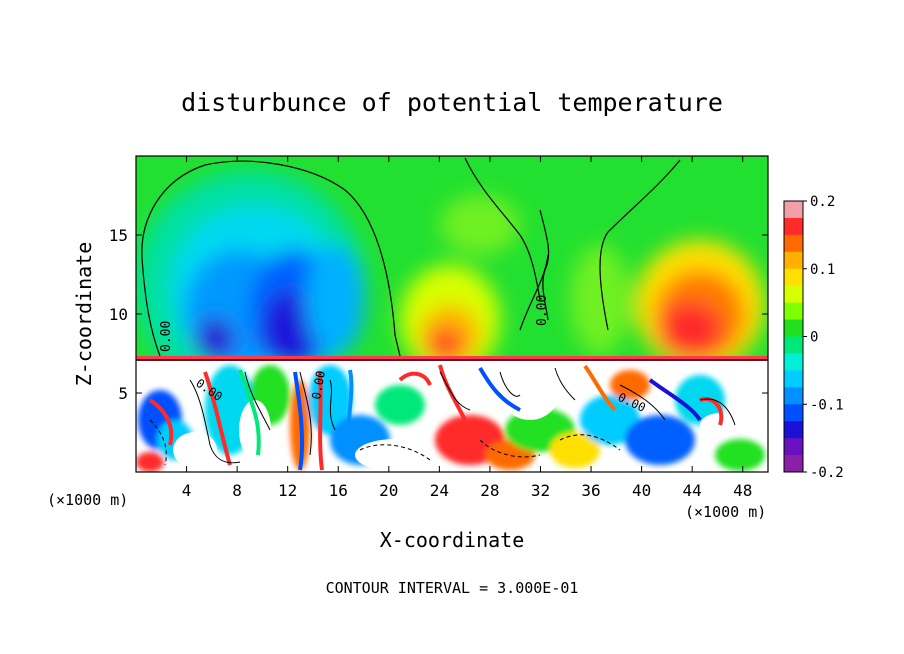  I want to click on x-unit-right: (×1000 m), so click(725, 512).